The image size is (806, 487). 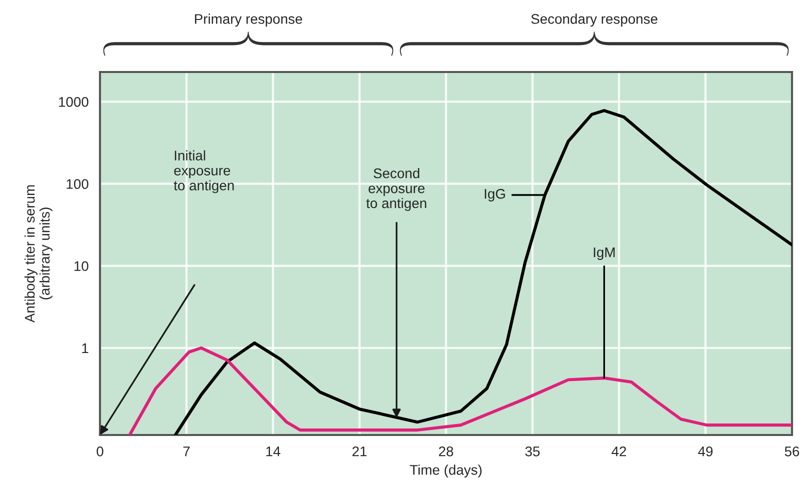 What do you see at coordinates (604, 254) in the screenshot?
I see `text: IgM` at bounding box center [604, 254].